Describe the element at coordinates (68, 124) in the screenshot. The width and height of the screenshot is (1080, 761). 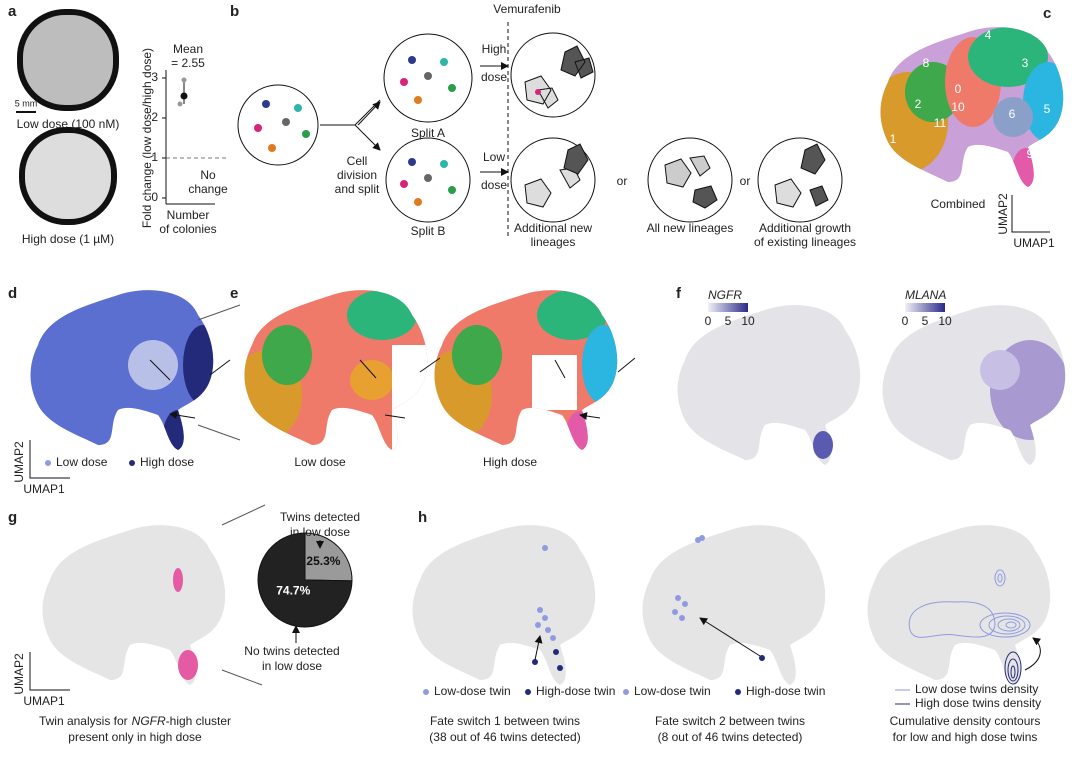
I see `caption: Low dose (100 nM)` at that location.